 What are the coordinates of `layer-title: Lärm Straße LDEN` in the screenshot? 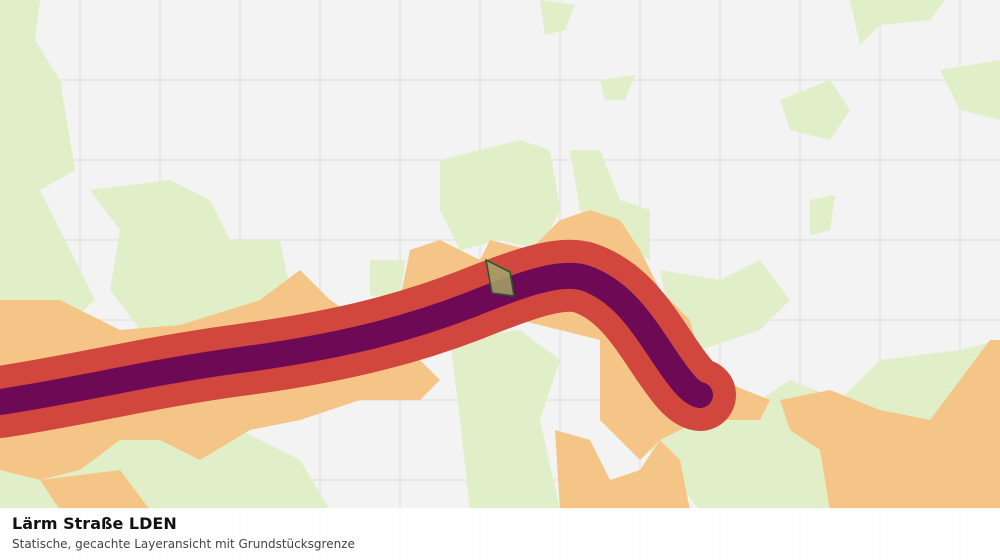 It's located at (94, 523).